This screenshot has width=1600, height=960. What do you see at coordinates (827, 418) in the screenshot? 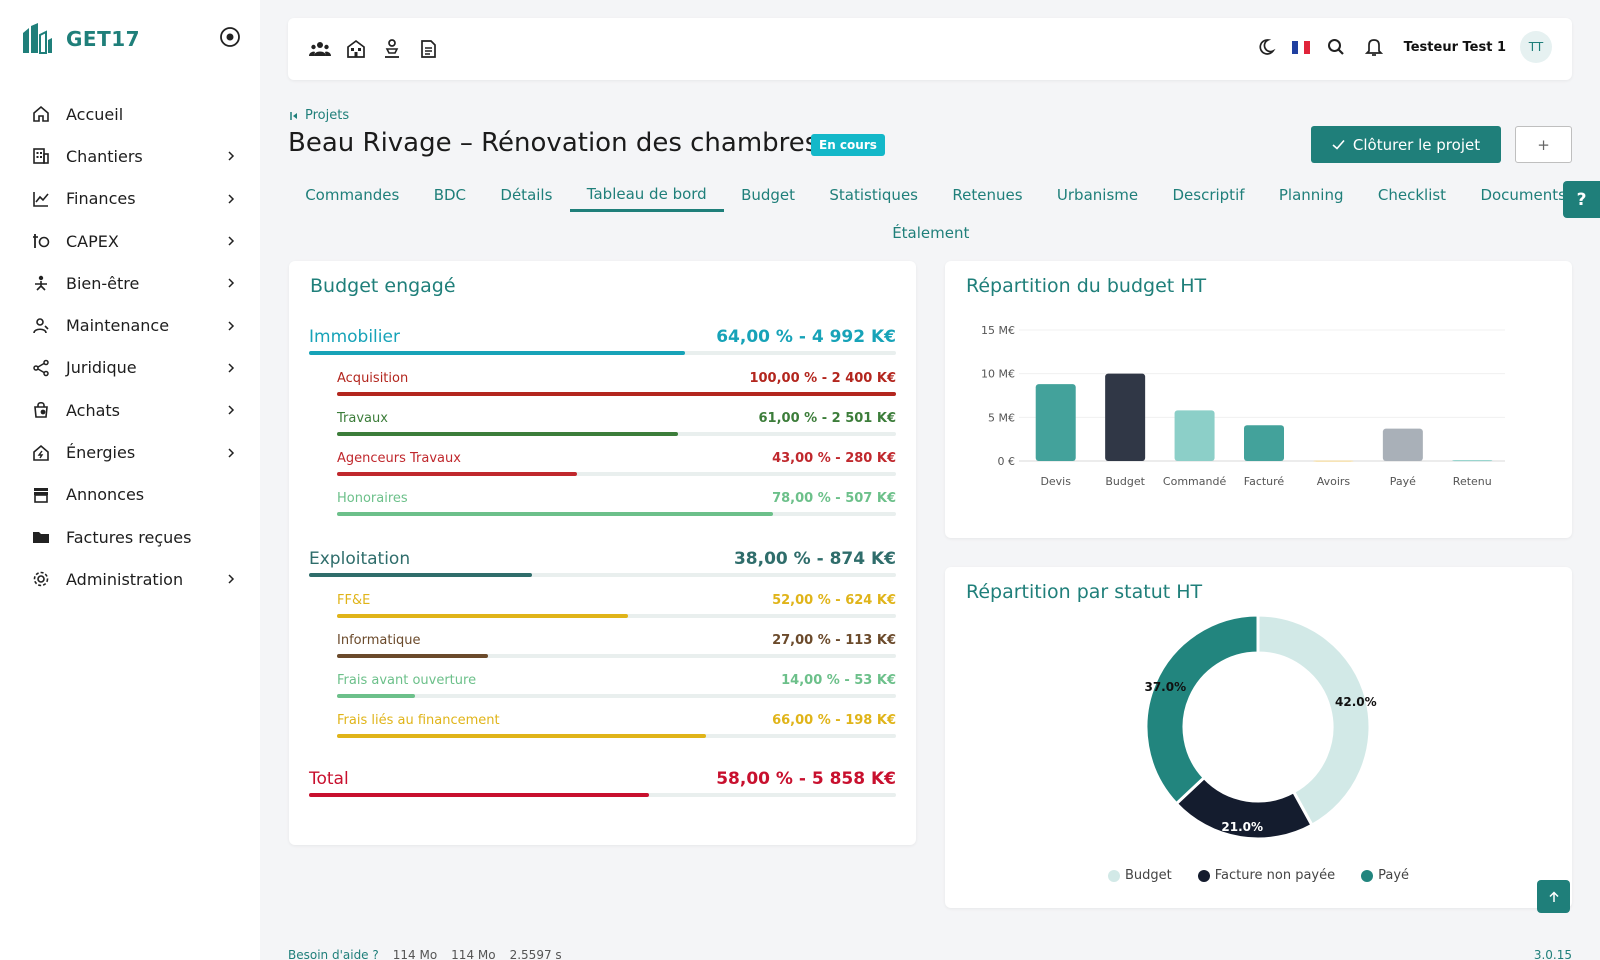
I see `budget-row-value: 61,00 % - 2 501 K€` at bounding box center [827, 418].